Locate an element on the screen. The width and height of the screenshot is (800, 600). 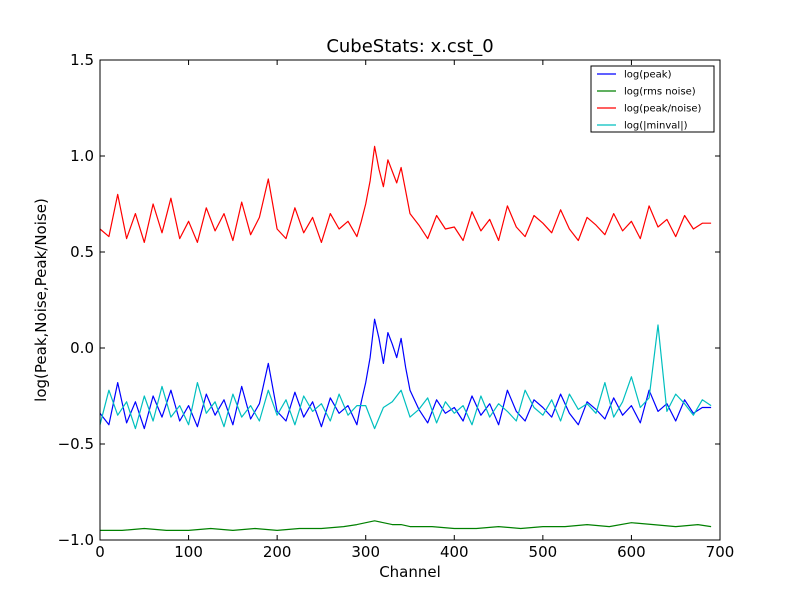
x-tick-label: 700 is located at coordinates (720, 552).